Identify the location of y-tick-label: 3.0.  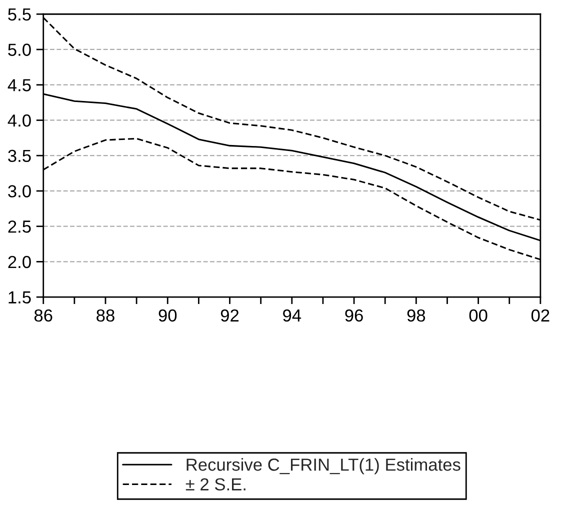
(19, 191).